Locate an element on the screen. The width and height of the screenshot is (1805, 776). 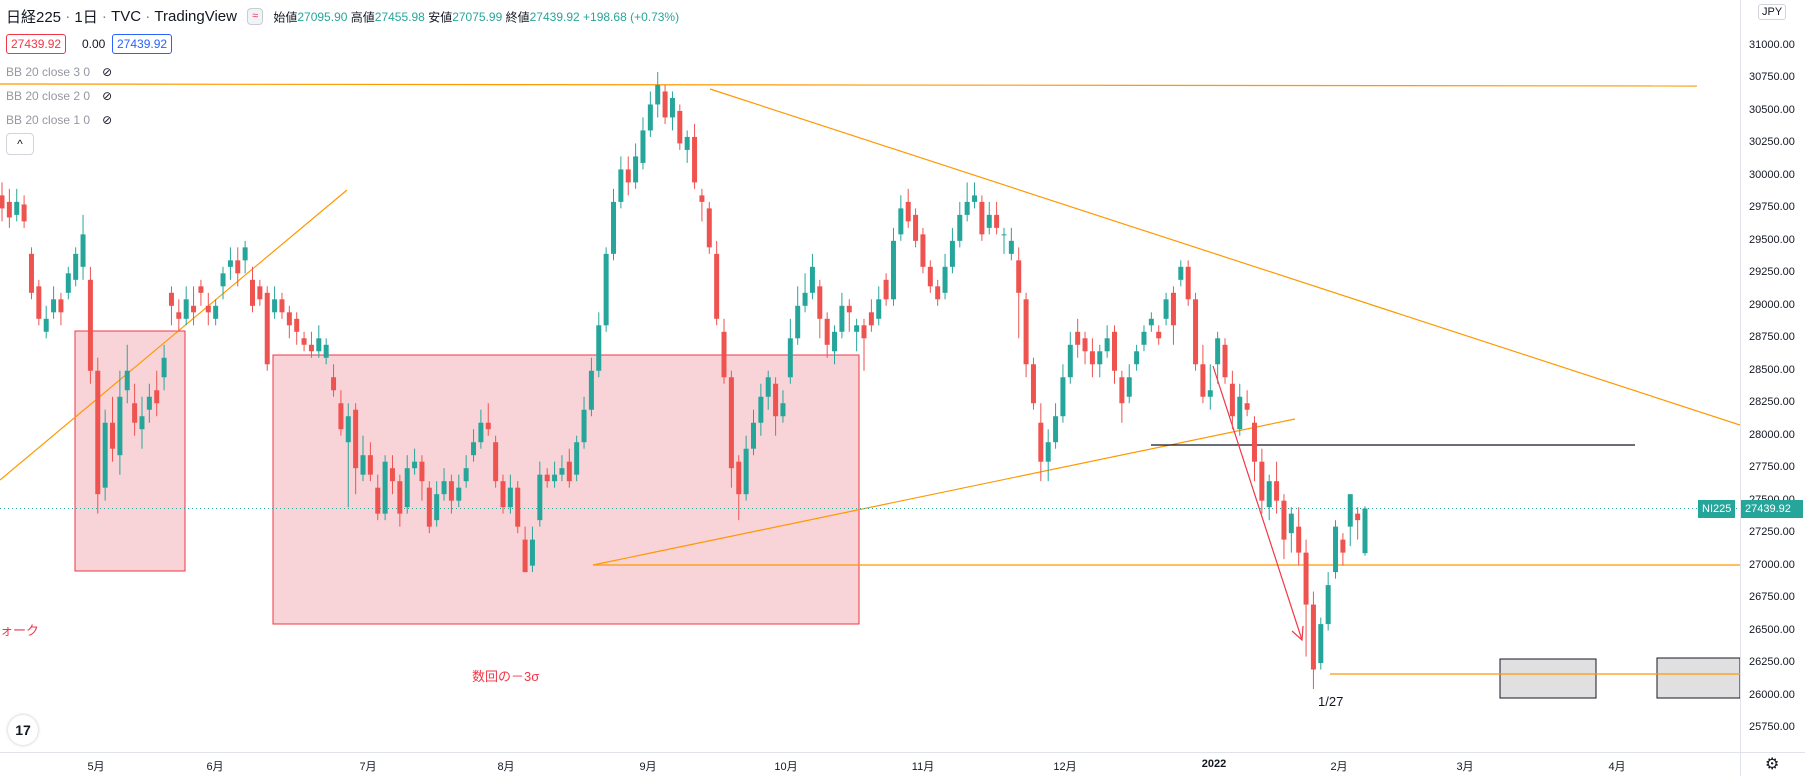
collapse-indicators-button: ^ is located at coordinates (20, 144).